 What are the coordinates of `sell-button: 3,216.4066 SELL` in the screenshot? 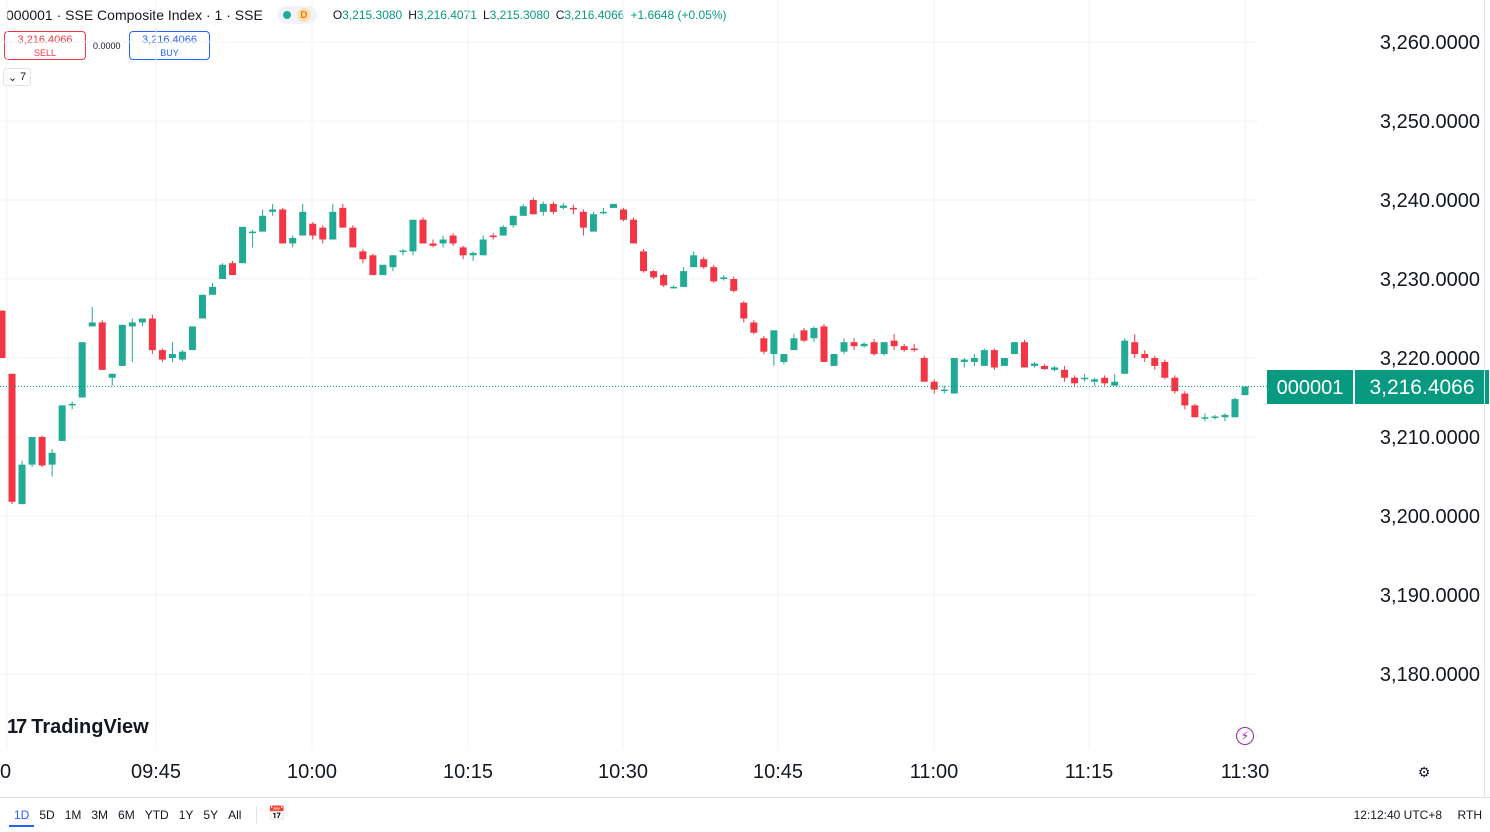 It's located at (45, 45).